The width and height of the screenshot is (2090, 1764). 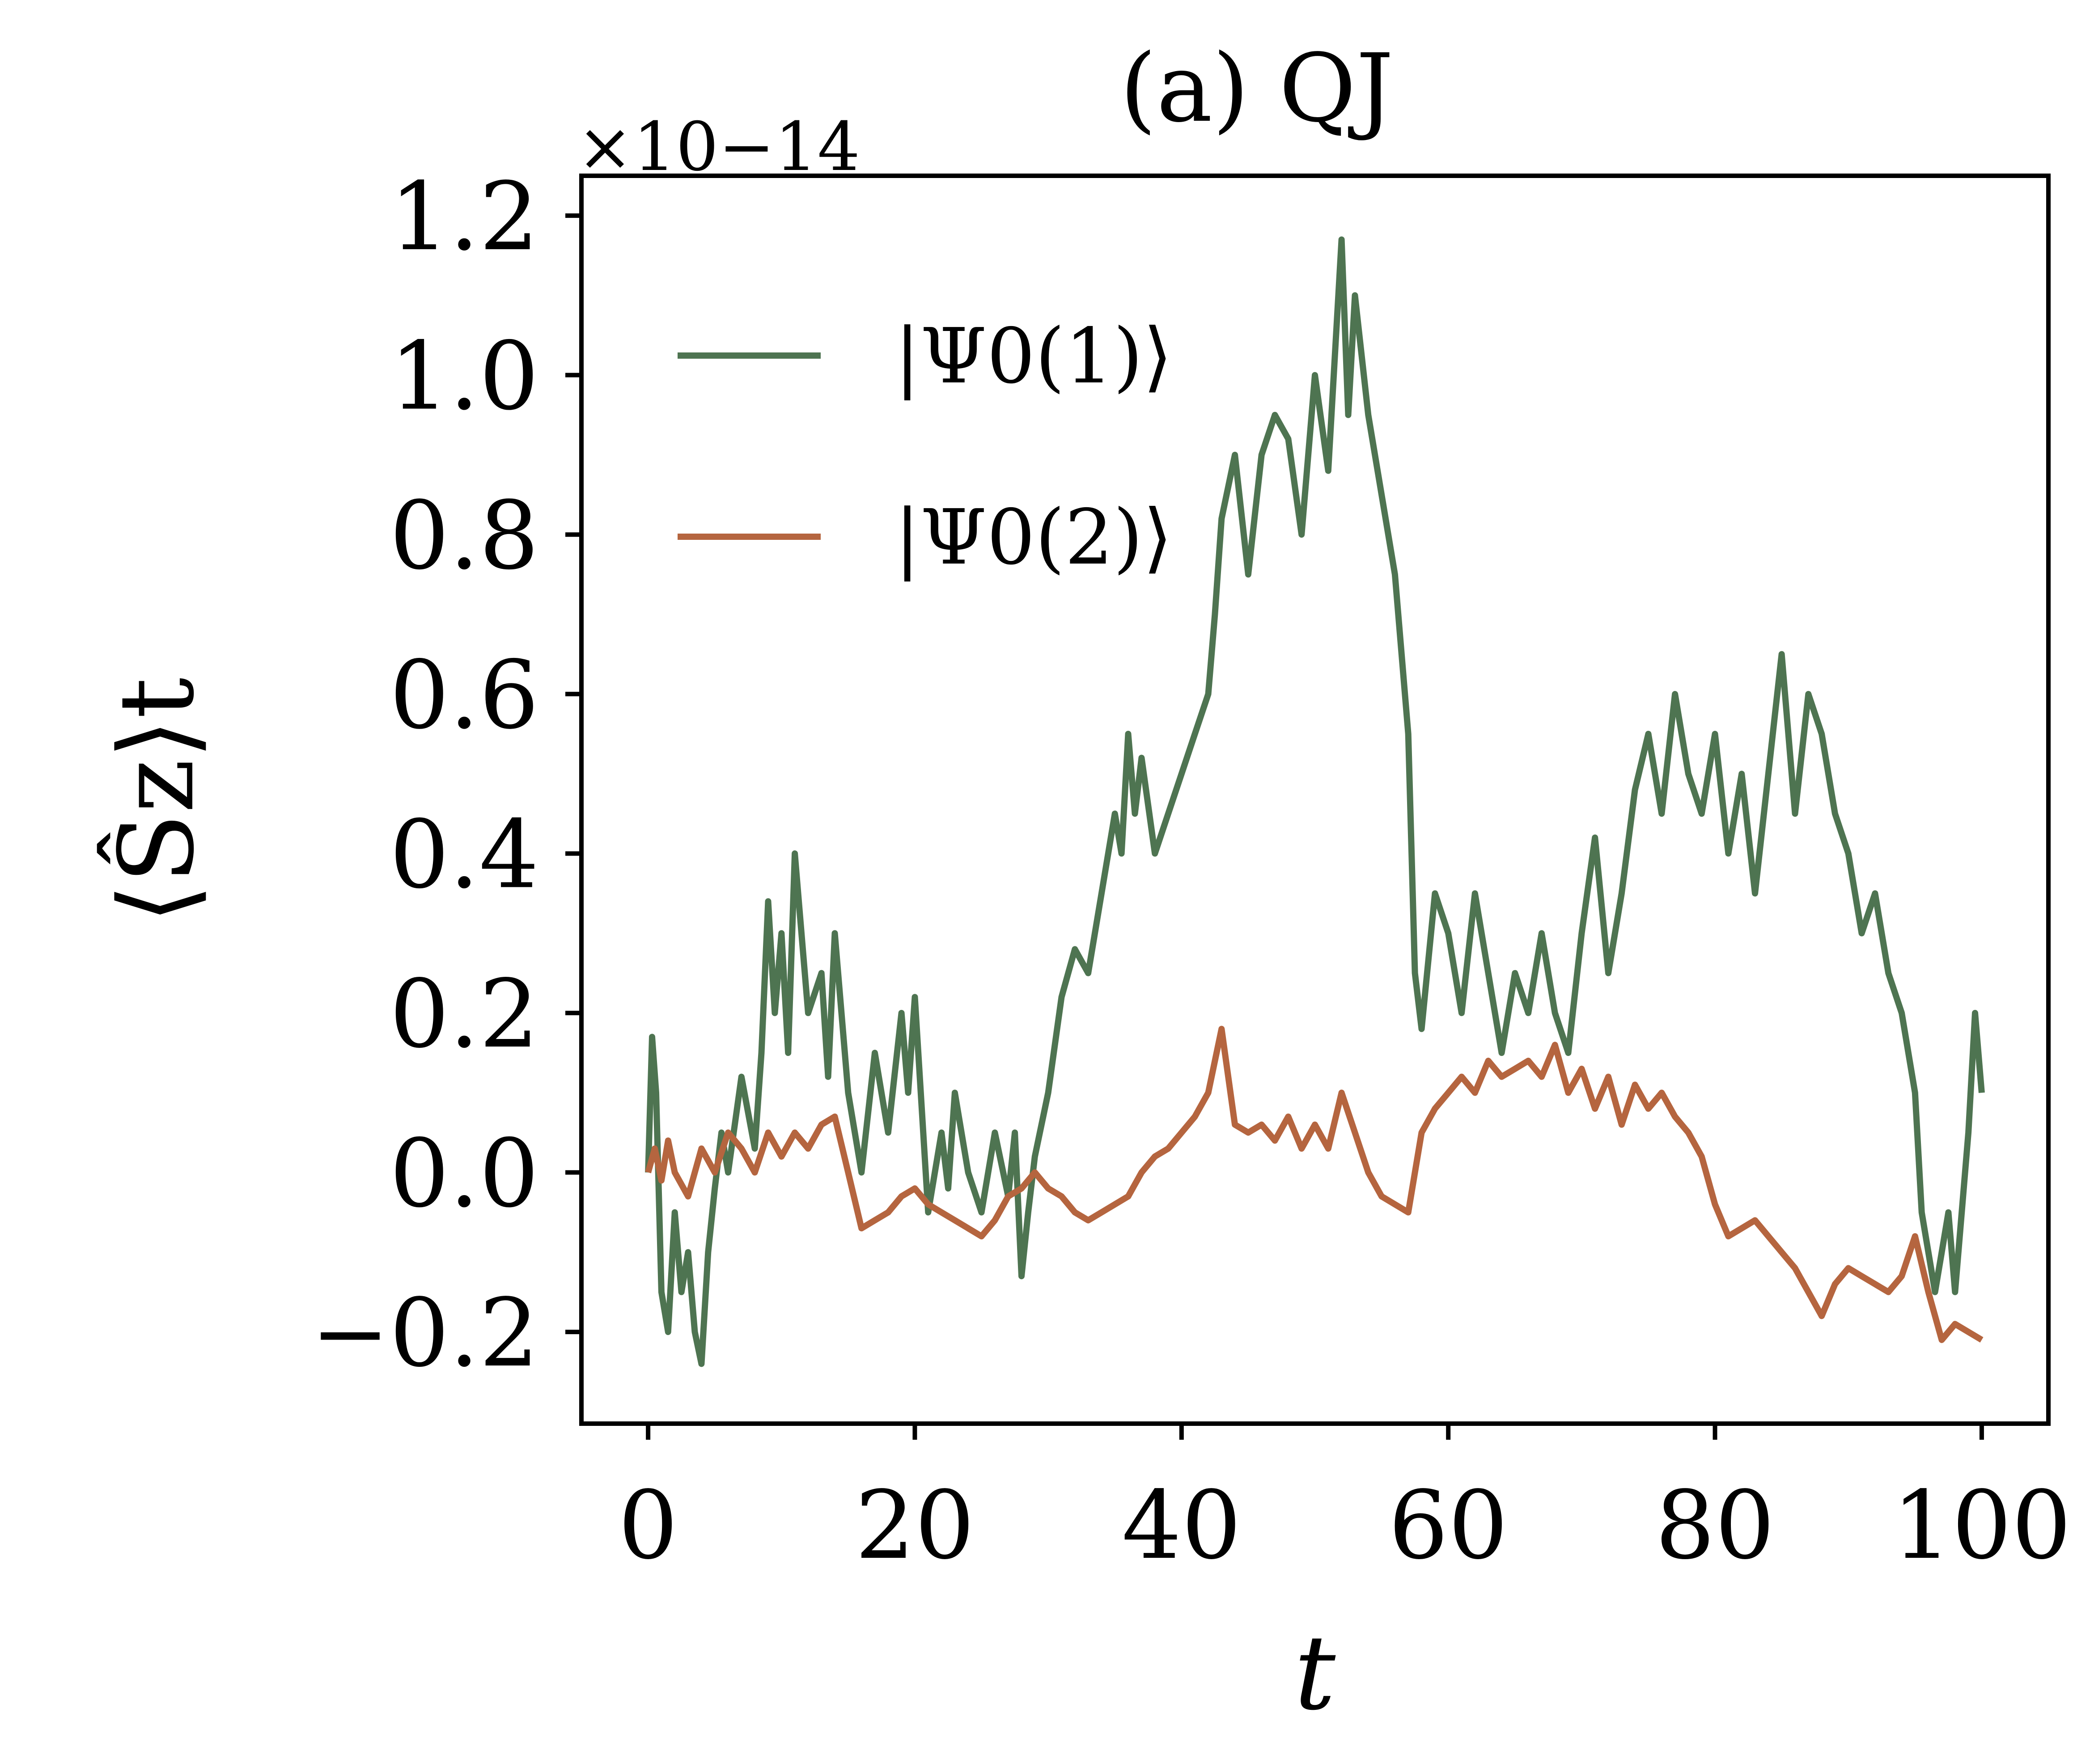 What do you see at coordinates (464, 1173) in the screenshot?
I see `y-tick-label: 0.0` at bounding box center [464, 1173].